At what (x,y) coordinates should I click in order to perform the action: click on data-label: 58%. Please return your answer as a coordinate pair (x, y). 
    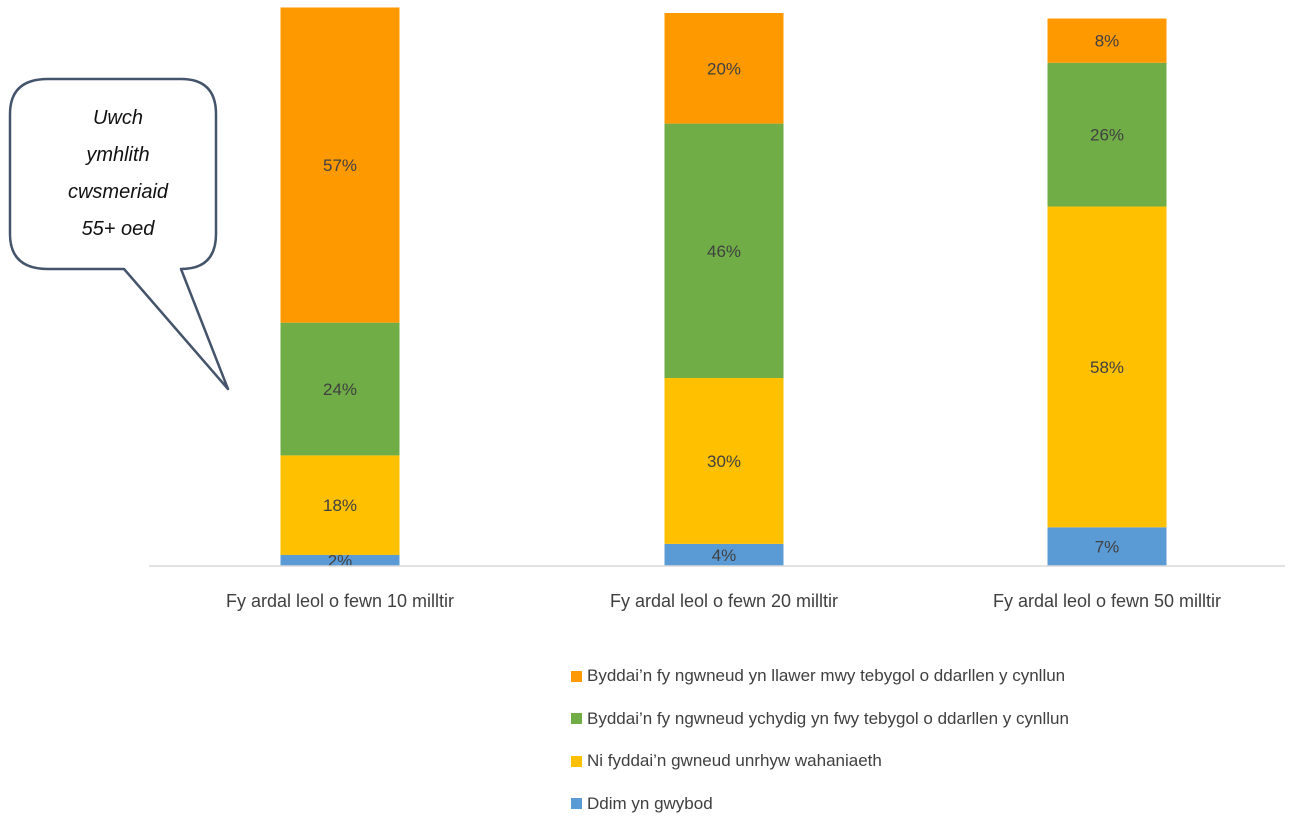
    Looking at the image, I should click on (1107, 367).